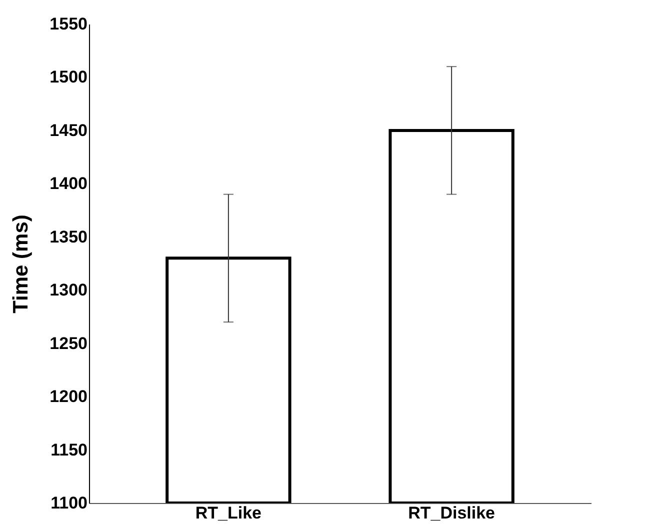  Describe the element at coordinates (69, 450) in the screenshot. I see `y-tick-label: 1150` at that location.